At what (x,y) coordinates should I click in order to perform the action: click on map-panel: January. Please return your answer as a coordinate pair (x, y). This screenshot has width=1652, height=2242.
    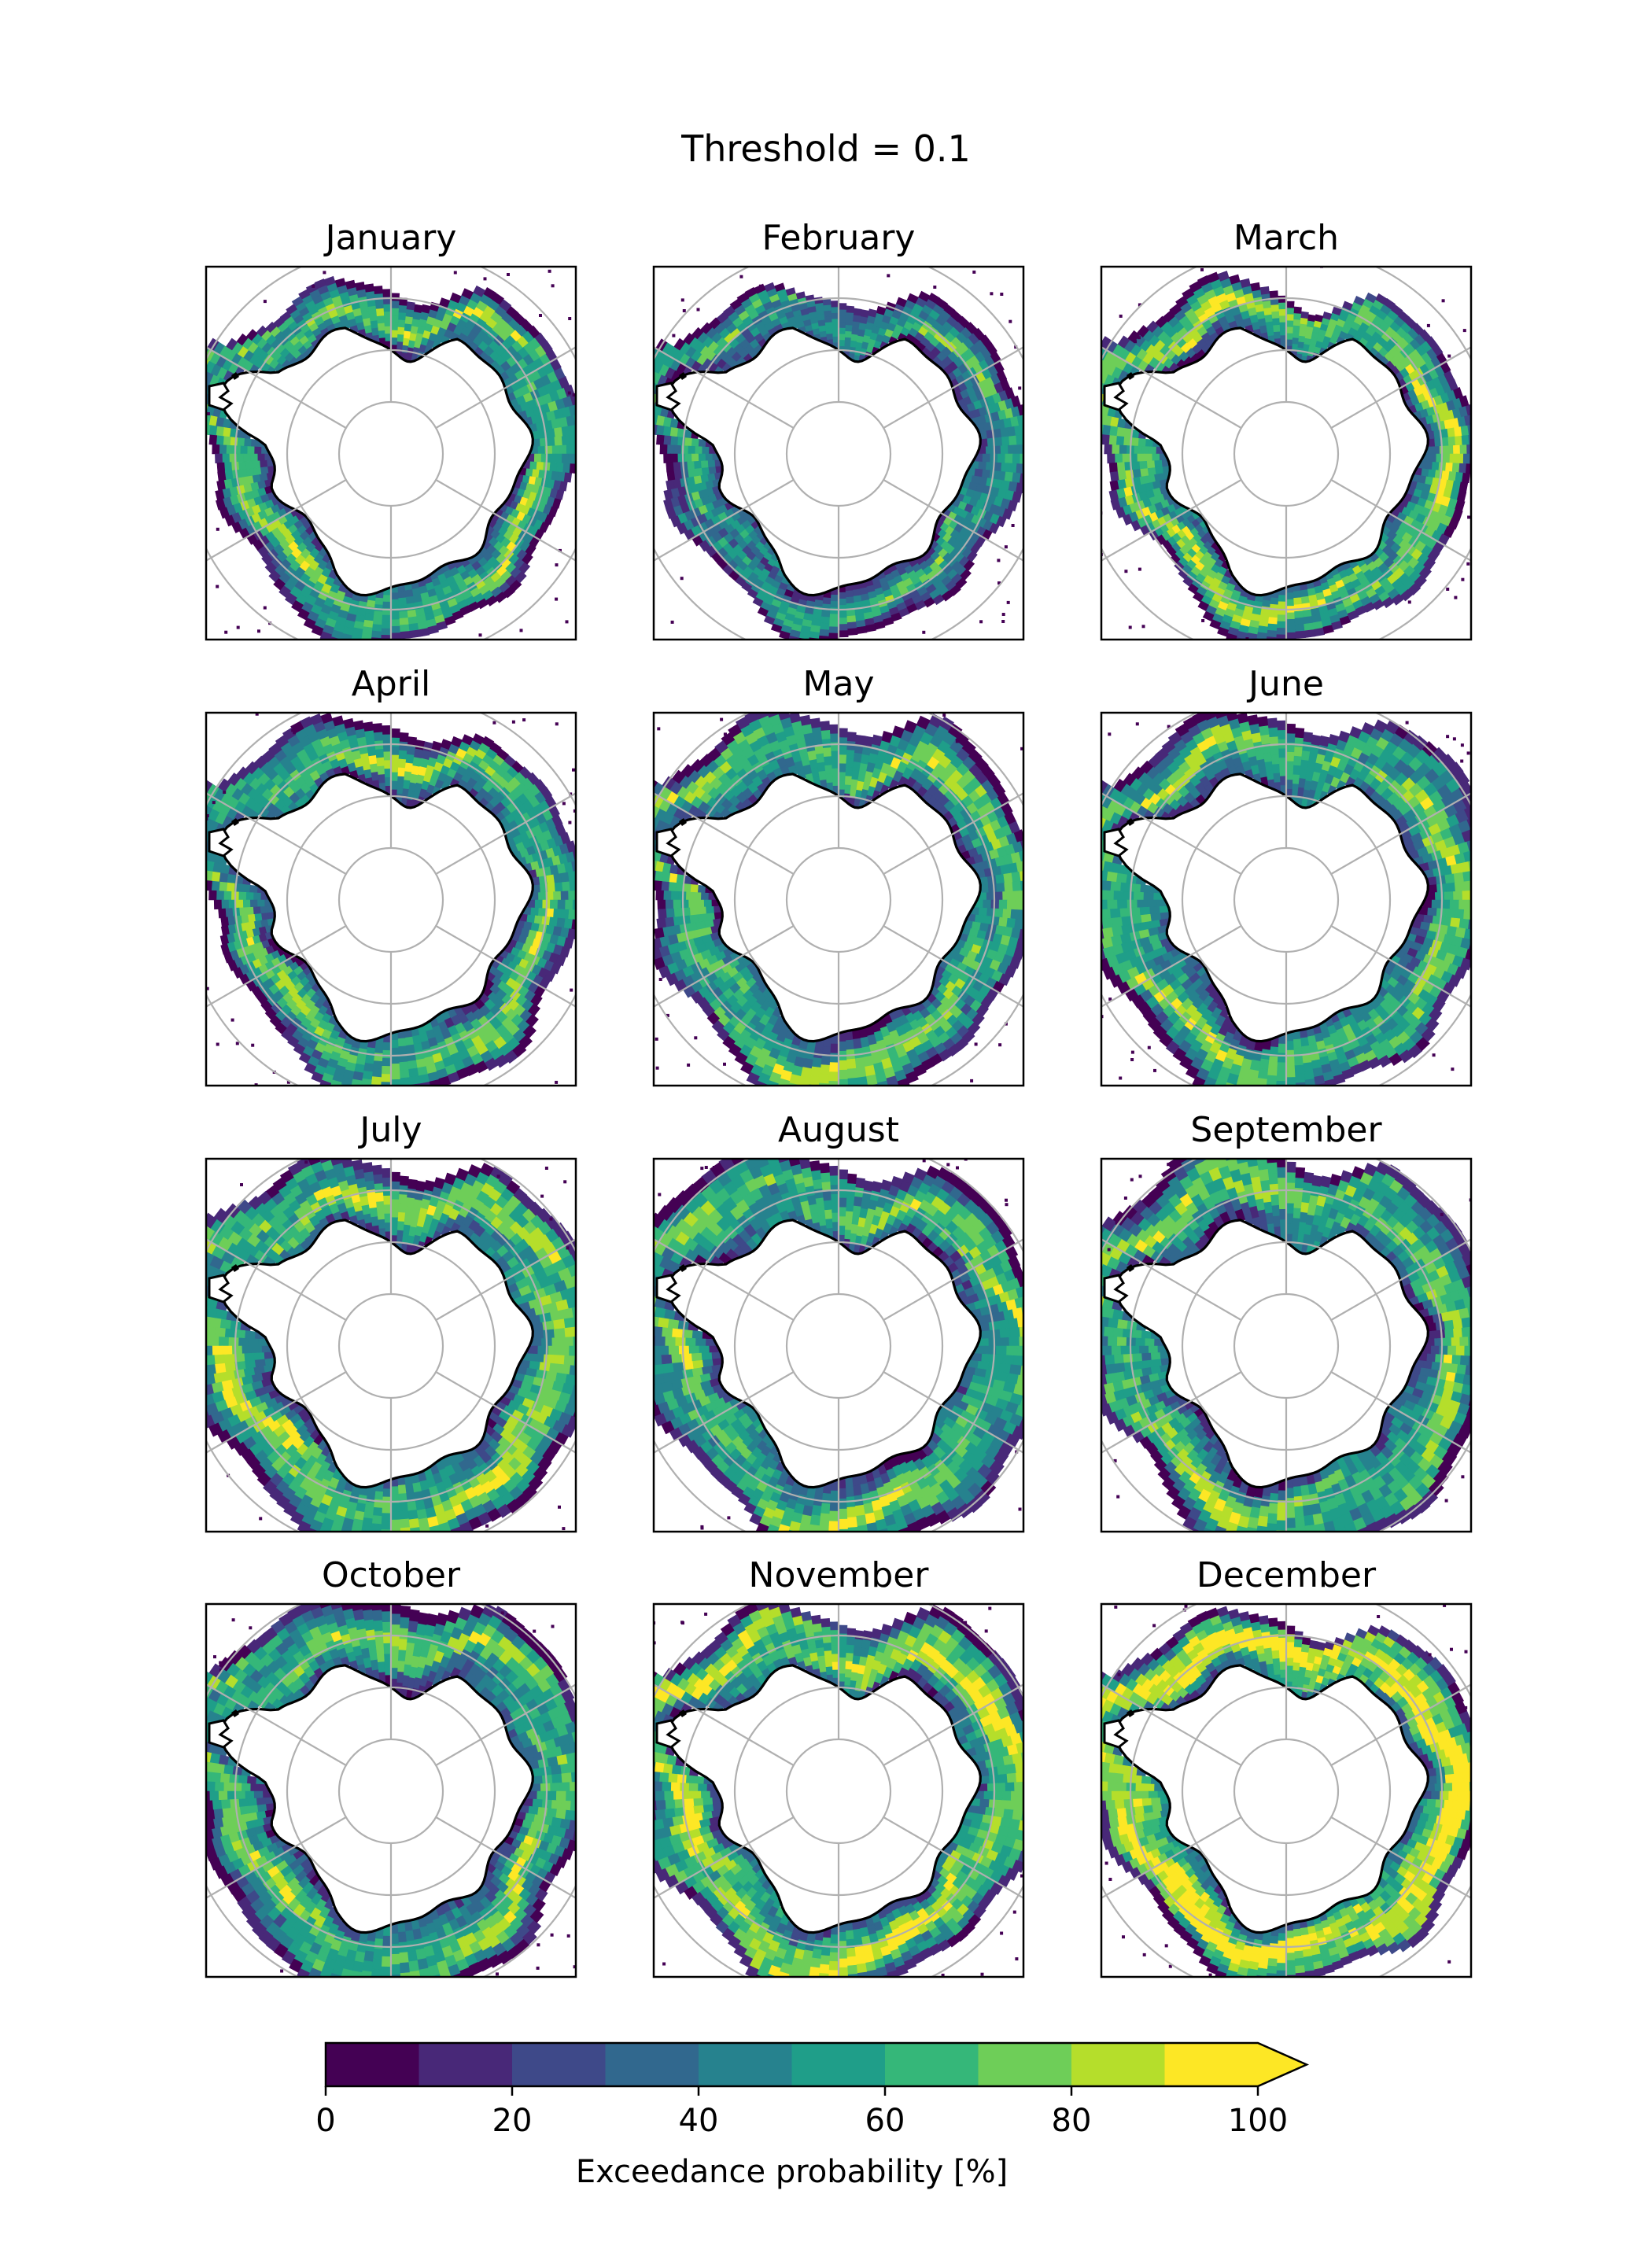
    Looking at the image, I should click on (391, 429).